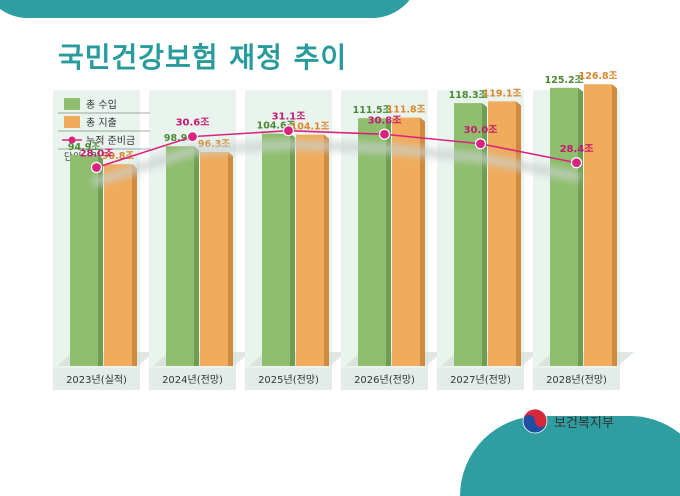 This screenshot has height=496, width=680. I want to click on legend-label-reserve: 누적 준비금, so click(110, 141).